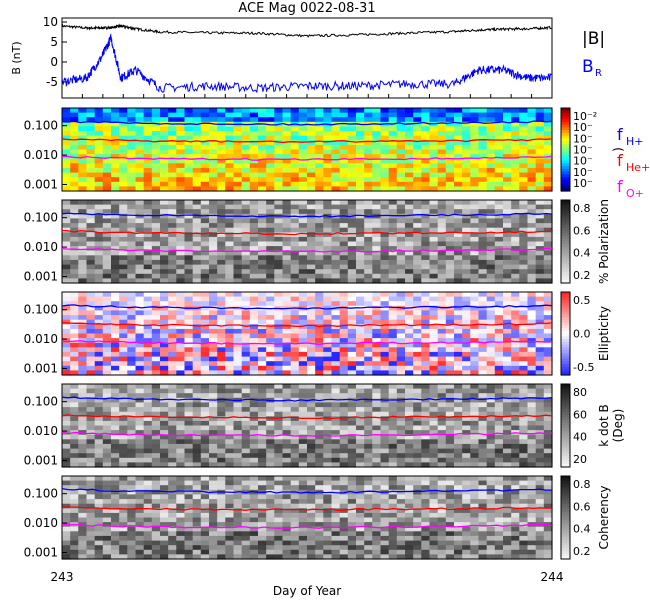 The width and height of the screenshot is (650, 600). What do you see at coordinates (41, 339) in the screenshot?
I see `y-tick-label: 0.010` at bounding box center [41, 339].